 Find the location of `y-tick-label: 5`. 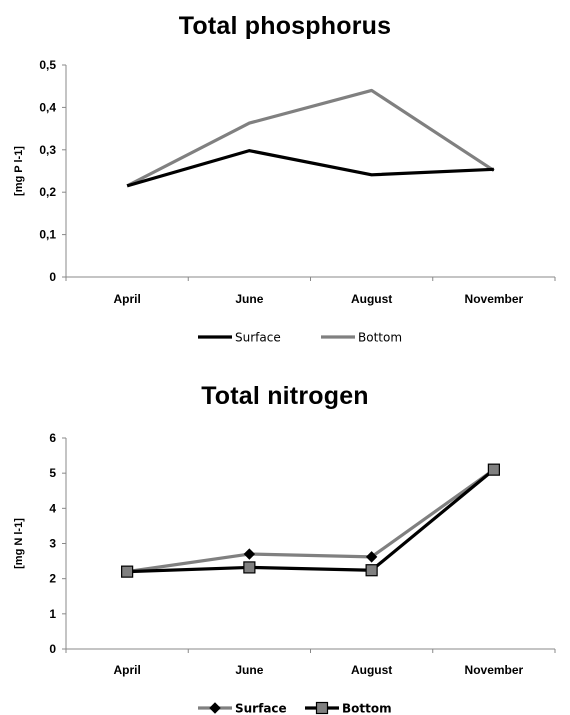

y-tick-label: 5 is located at coordinates (52, 473).